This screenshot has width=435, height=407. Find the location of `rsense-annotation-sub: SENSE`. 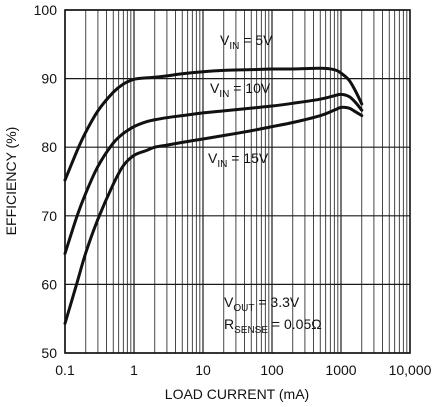

rsense-annotation-sub: SENSE is located at coordinates (251, 330).